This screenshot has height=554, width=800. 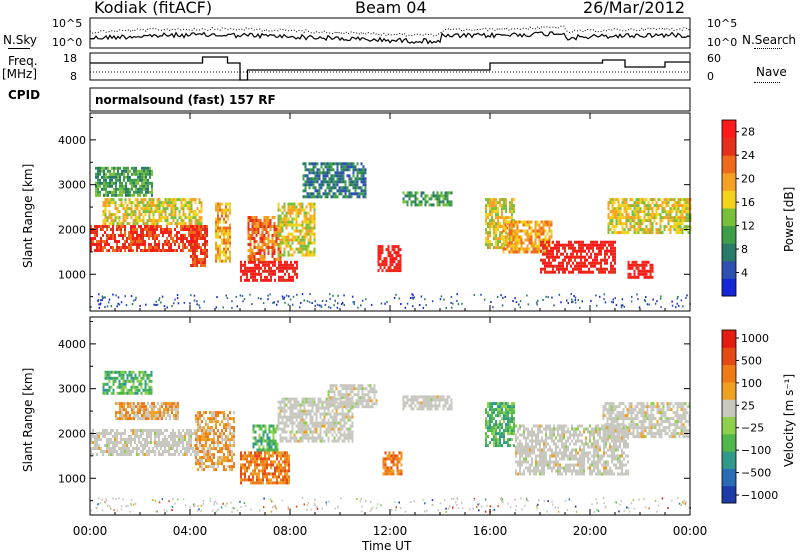 What do you see at coordinates (527, 295) in the screenshot?
I see `power-ground-scatter` at bounding box center [527, 295].